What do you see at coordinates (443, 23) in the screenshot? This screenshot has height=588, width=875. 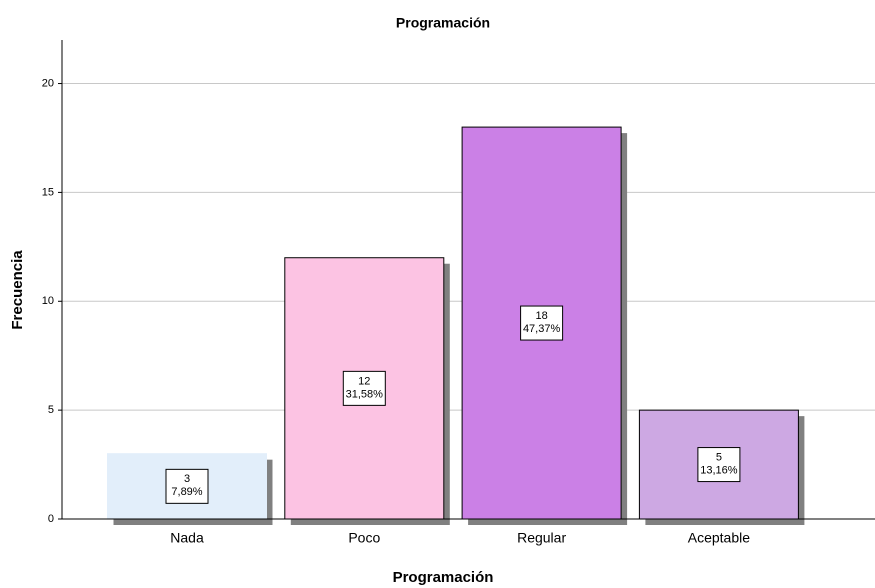 I see `chart-title: Programación` at bounding box center [443, 23].